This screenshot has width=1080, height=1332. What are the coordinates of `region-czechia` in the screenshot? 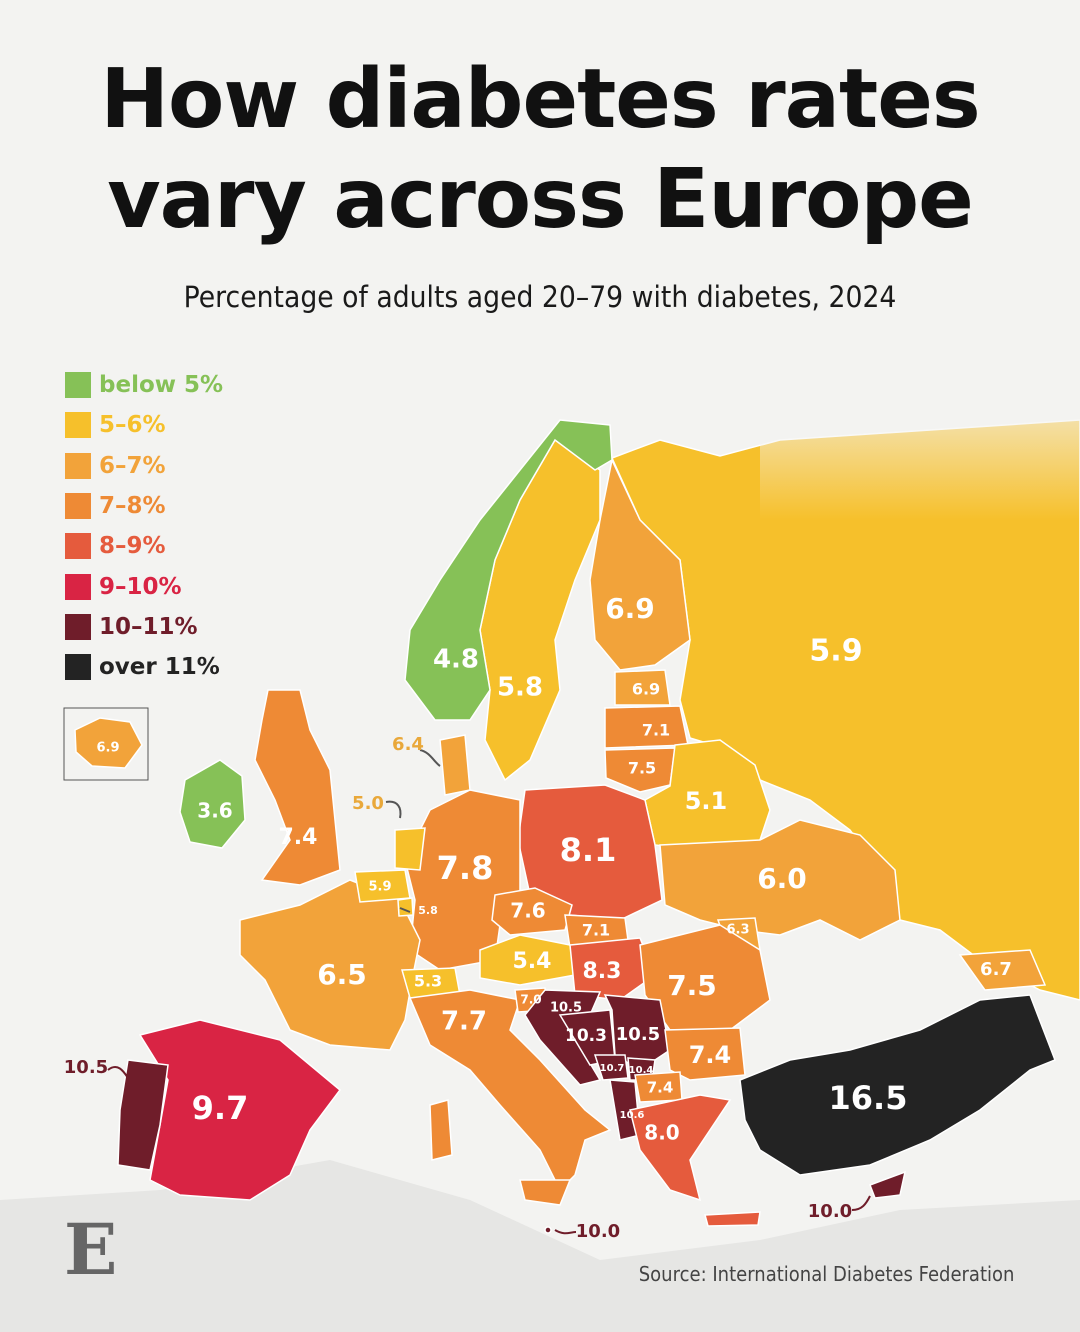 It's located at (532, 911).